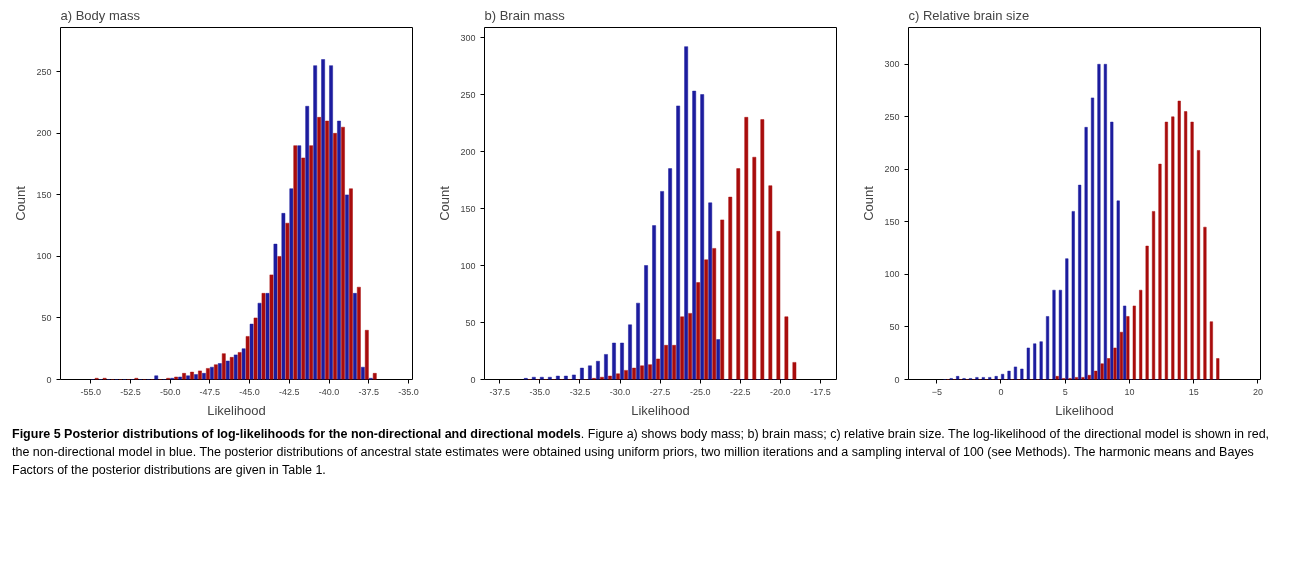 The image size is (1290, 564). I want to click on x-tick-label: 10, so click(1129, 391).